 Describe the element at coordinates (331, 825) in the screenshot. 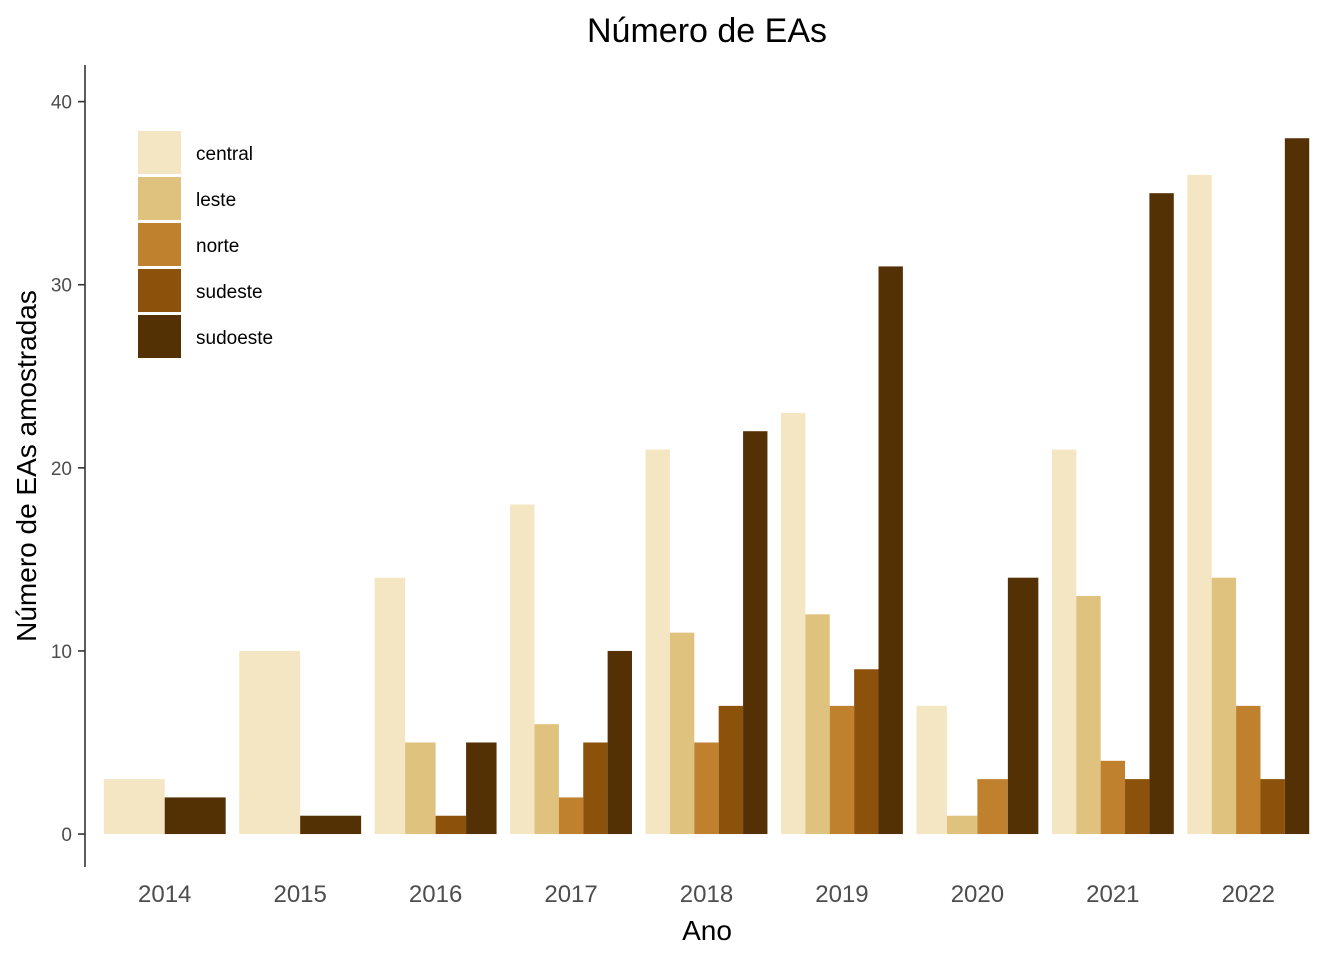

I see `bar-sudoeste-2015` at that location.